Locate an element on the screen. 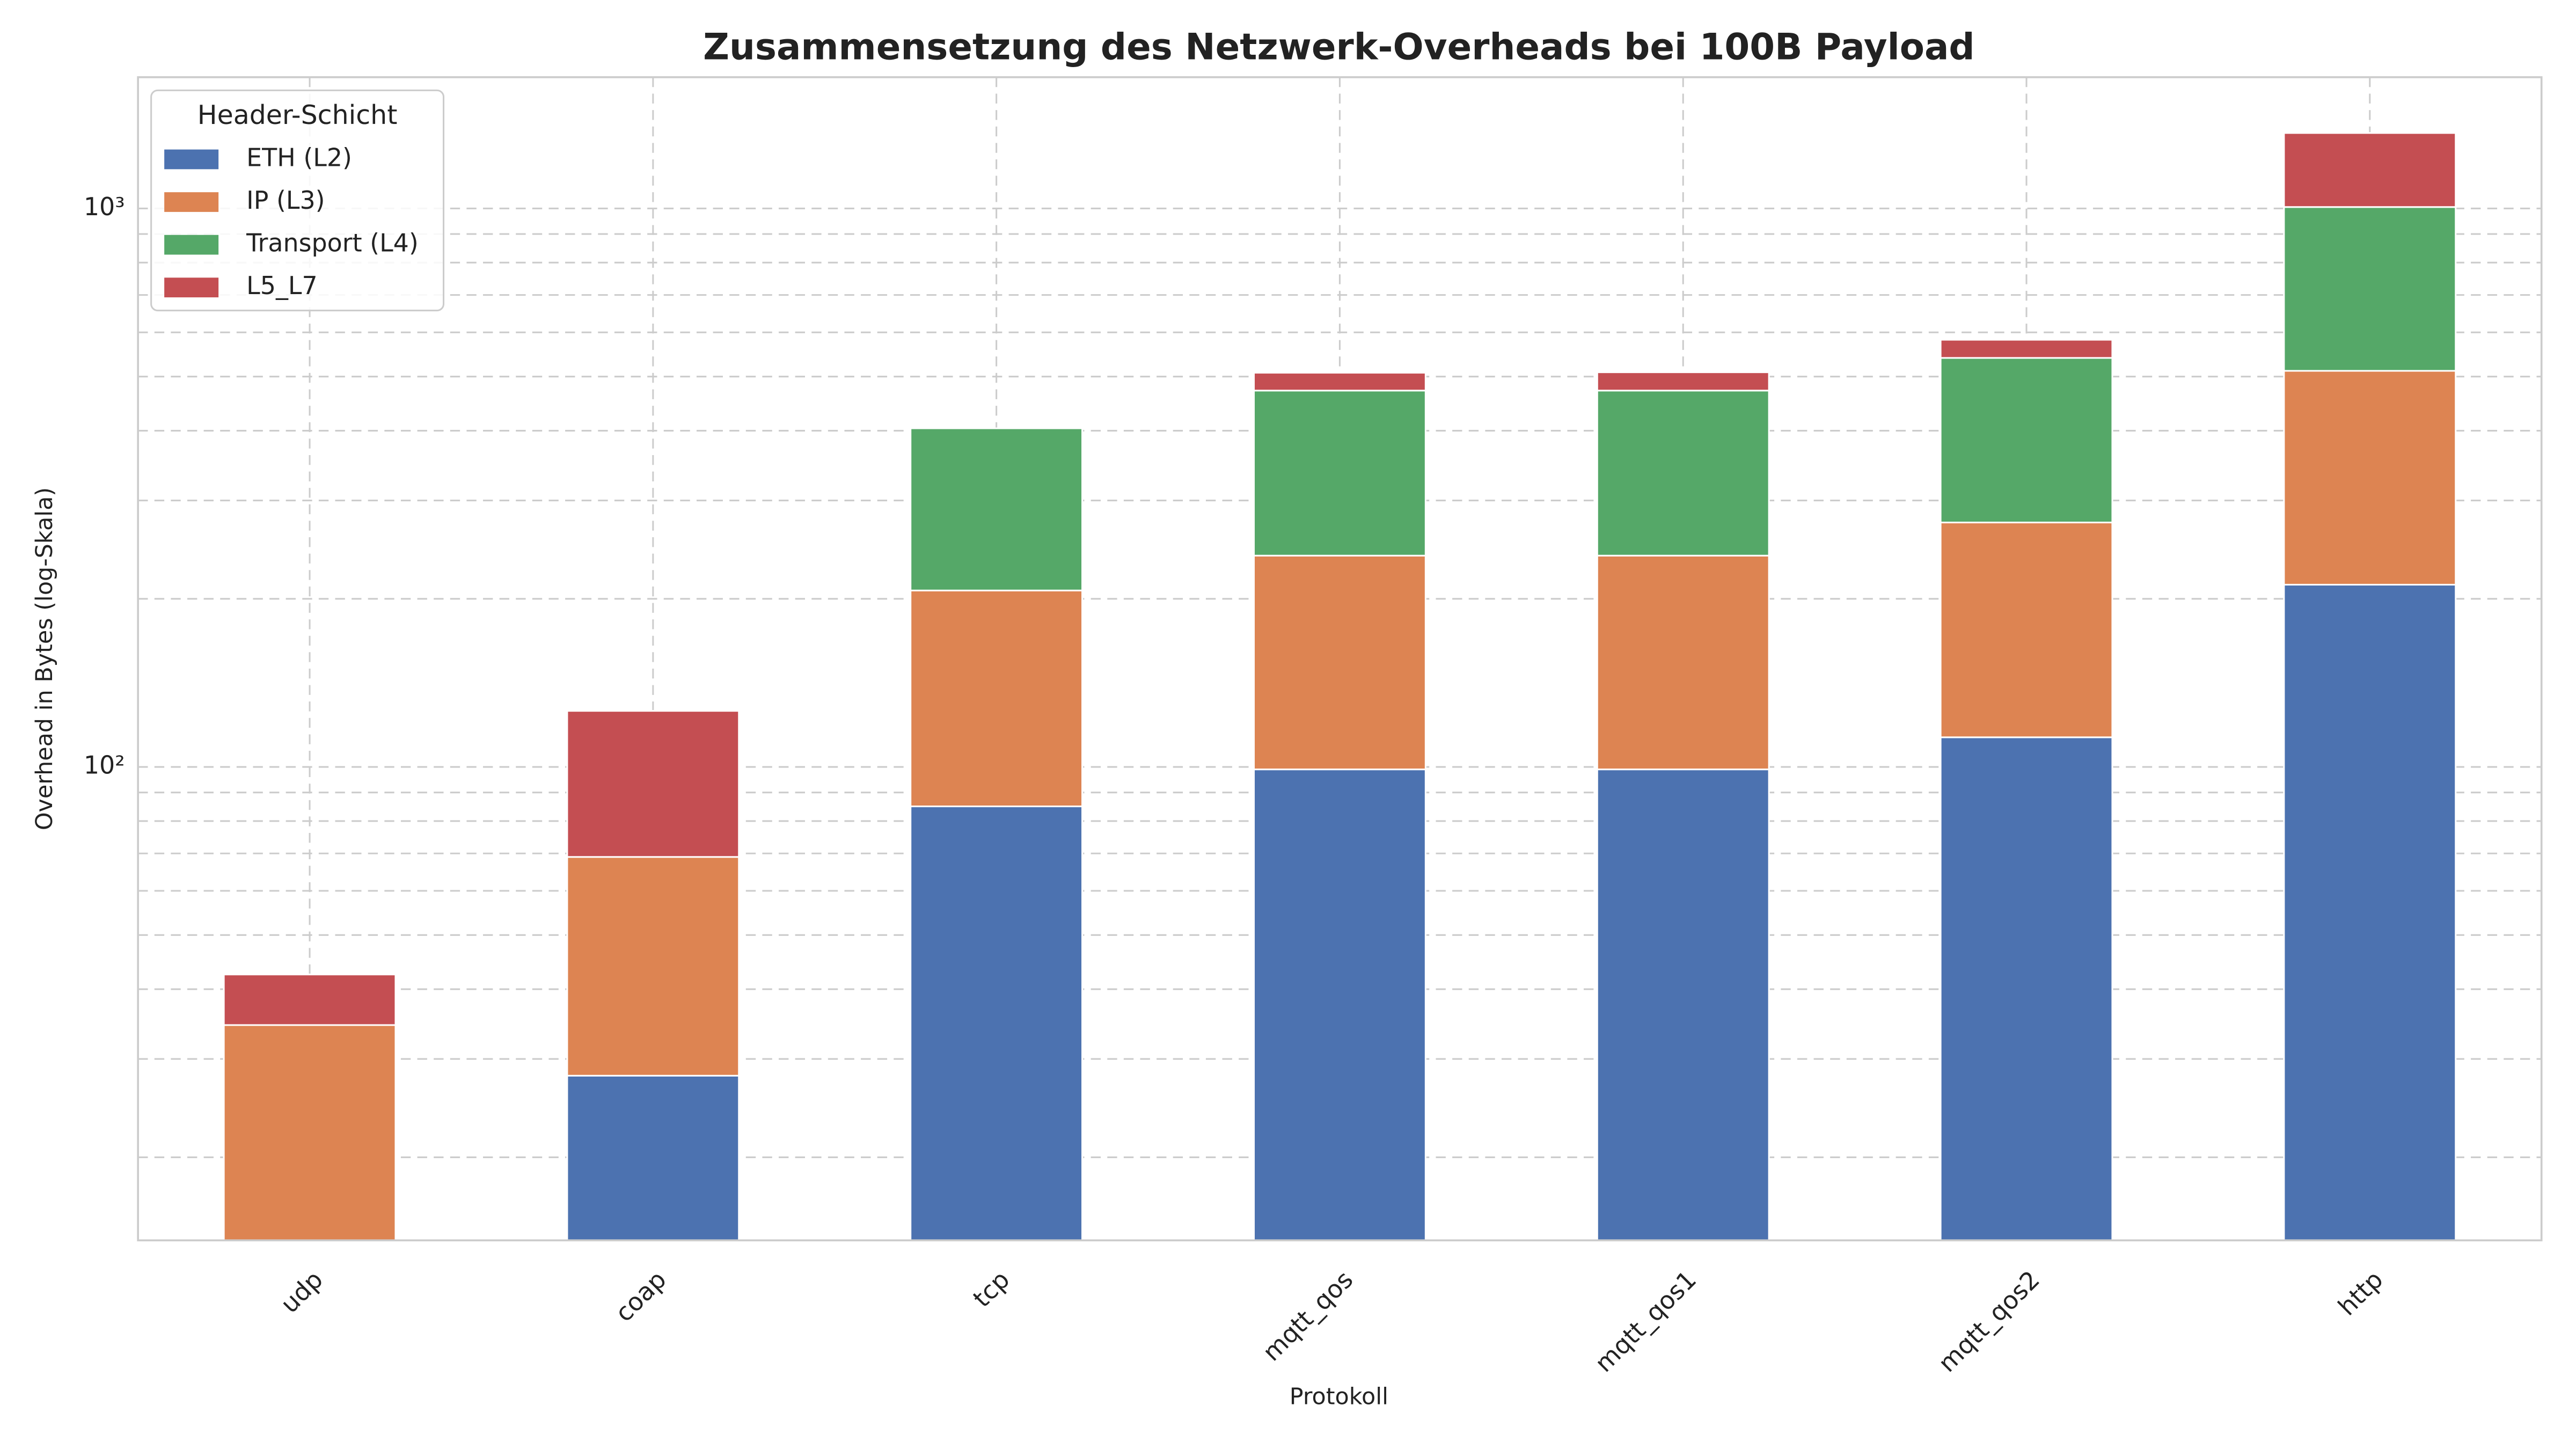  y-axis-label: Overhead in Bytes (log-Skala) is located at coordinates (44, 658).